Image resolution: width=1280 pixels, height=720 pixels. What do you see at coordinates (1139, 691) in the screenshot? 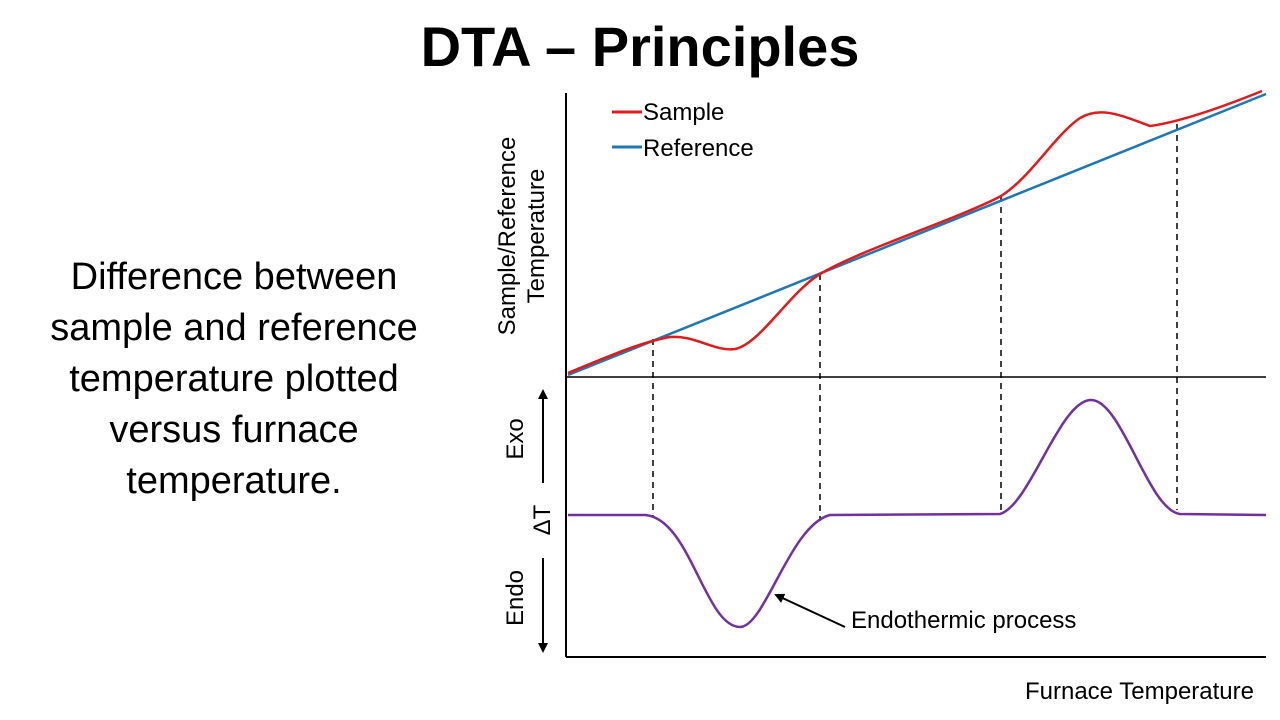
I see `x-axis-label: Furnace Temperature` at bounding box center [1139, 691].